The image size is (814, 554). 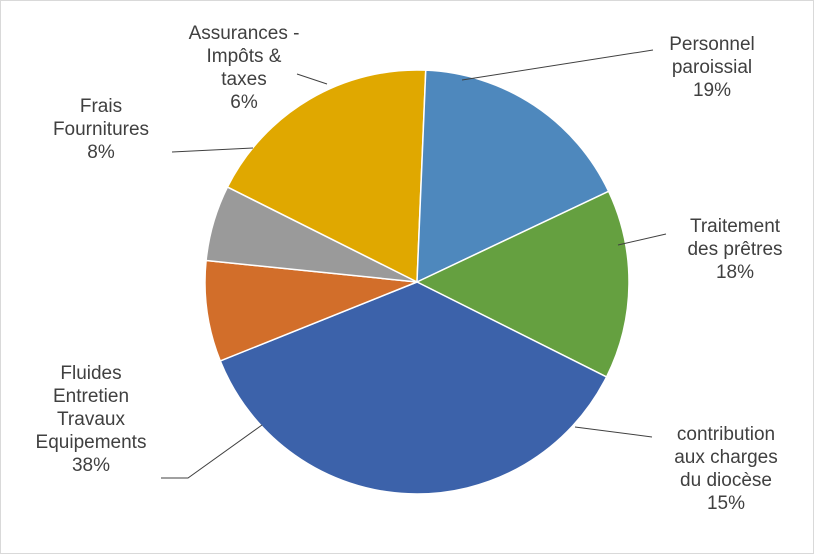 I want to click on slice-name-line: des prêtres, so click(x=734, y=249).